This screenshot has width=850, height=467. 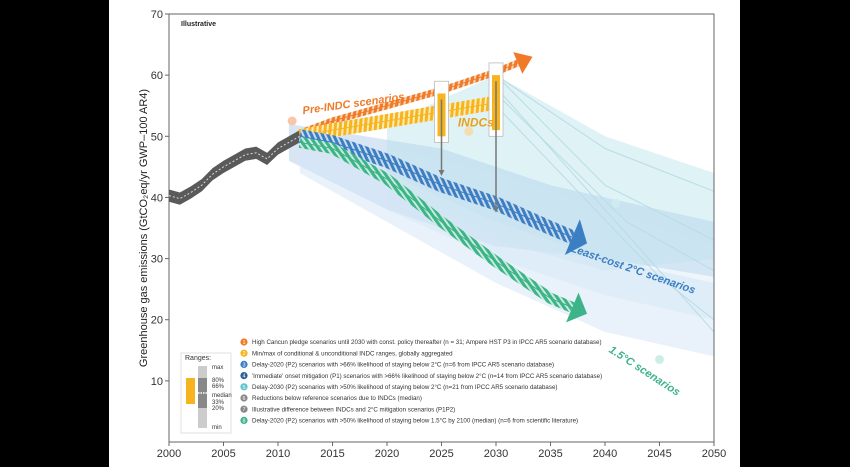 What do you see at coordinates (157, 382) in the screenshot?
I see `y-tick-label: 10` at bounding box center [157, 382].